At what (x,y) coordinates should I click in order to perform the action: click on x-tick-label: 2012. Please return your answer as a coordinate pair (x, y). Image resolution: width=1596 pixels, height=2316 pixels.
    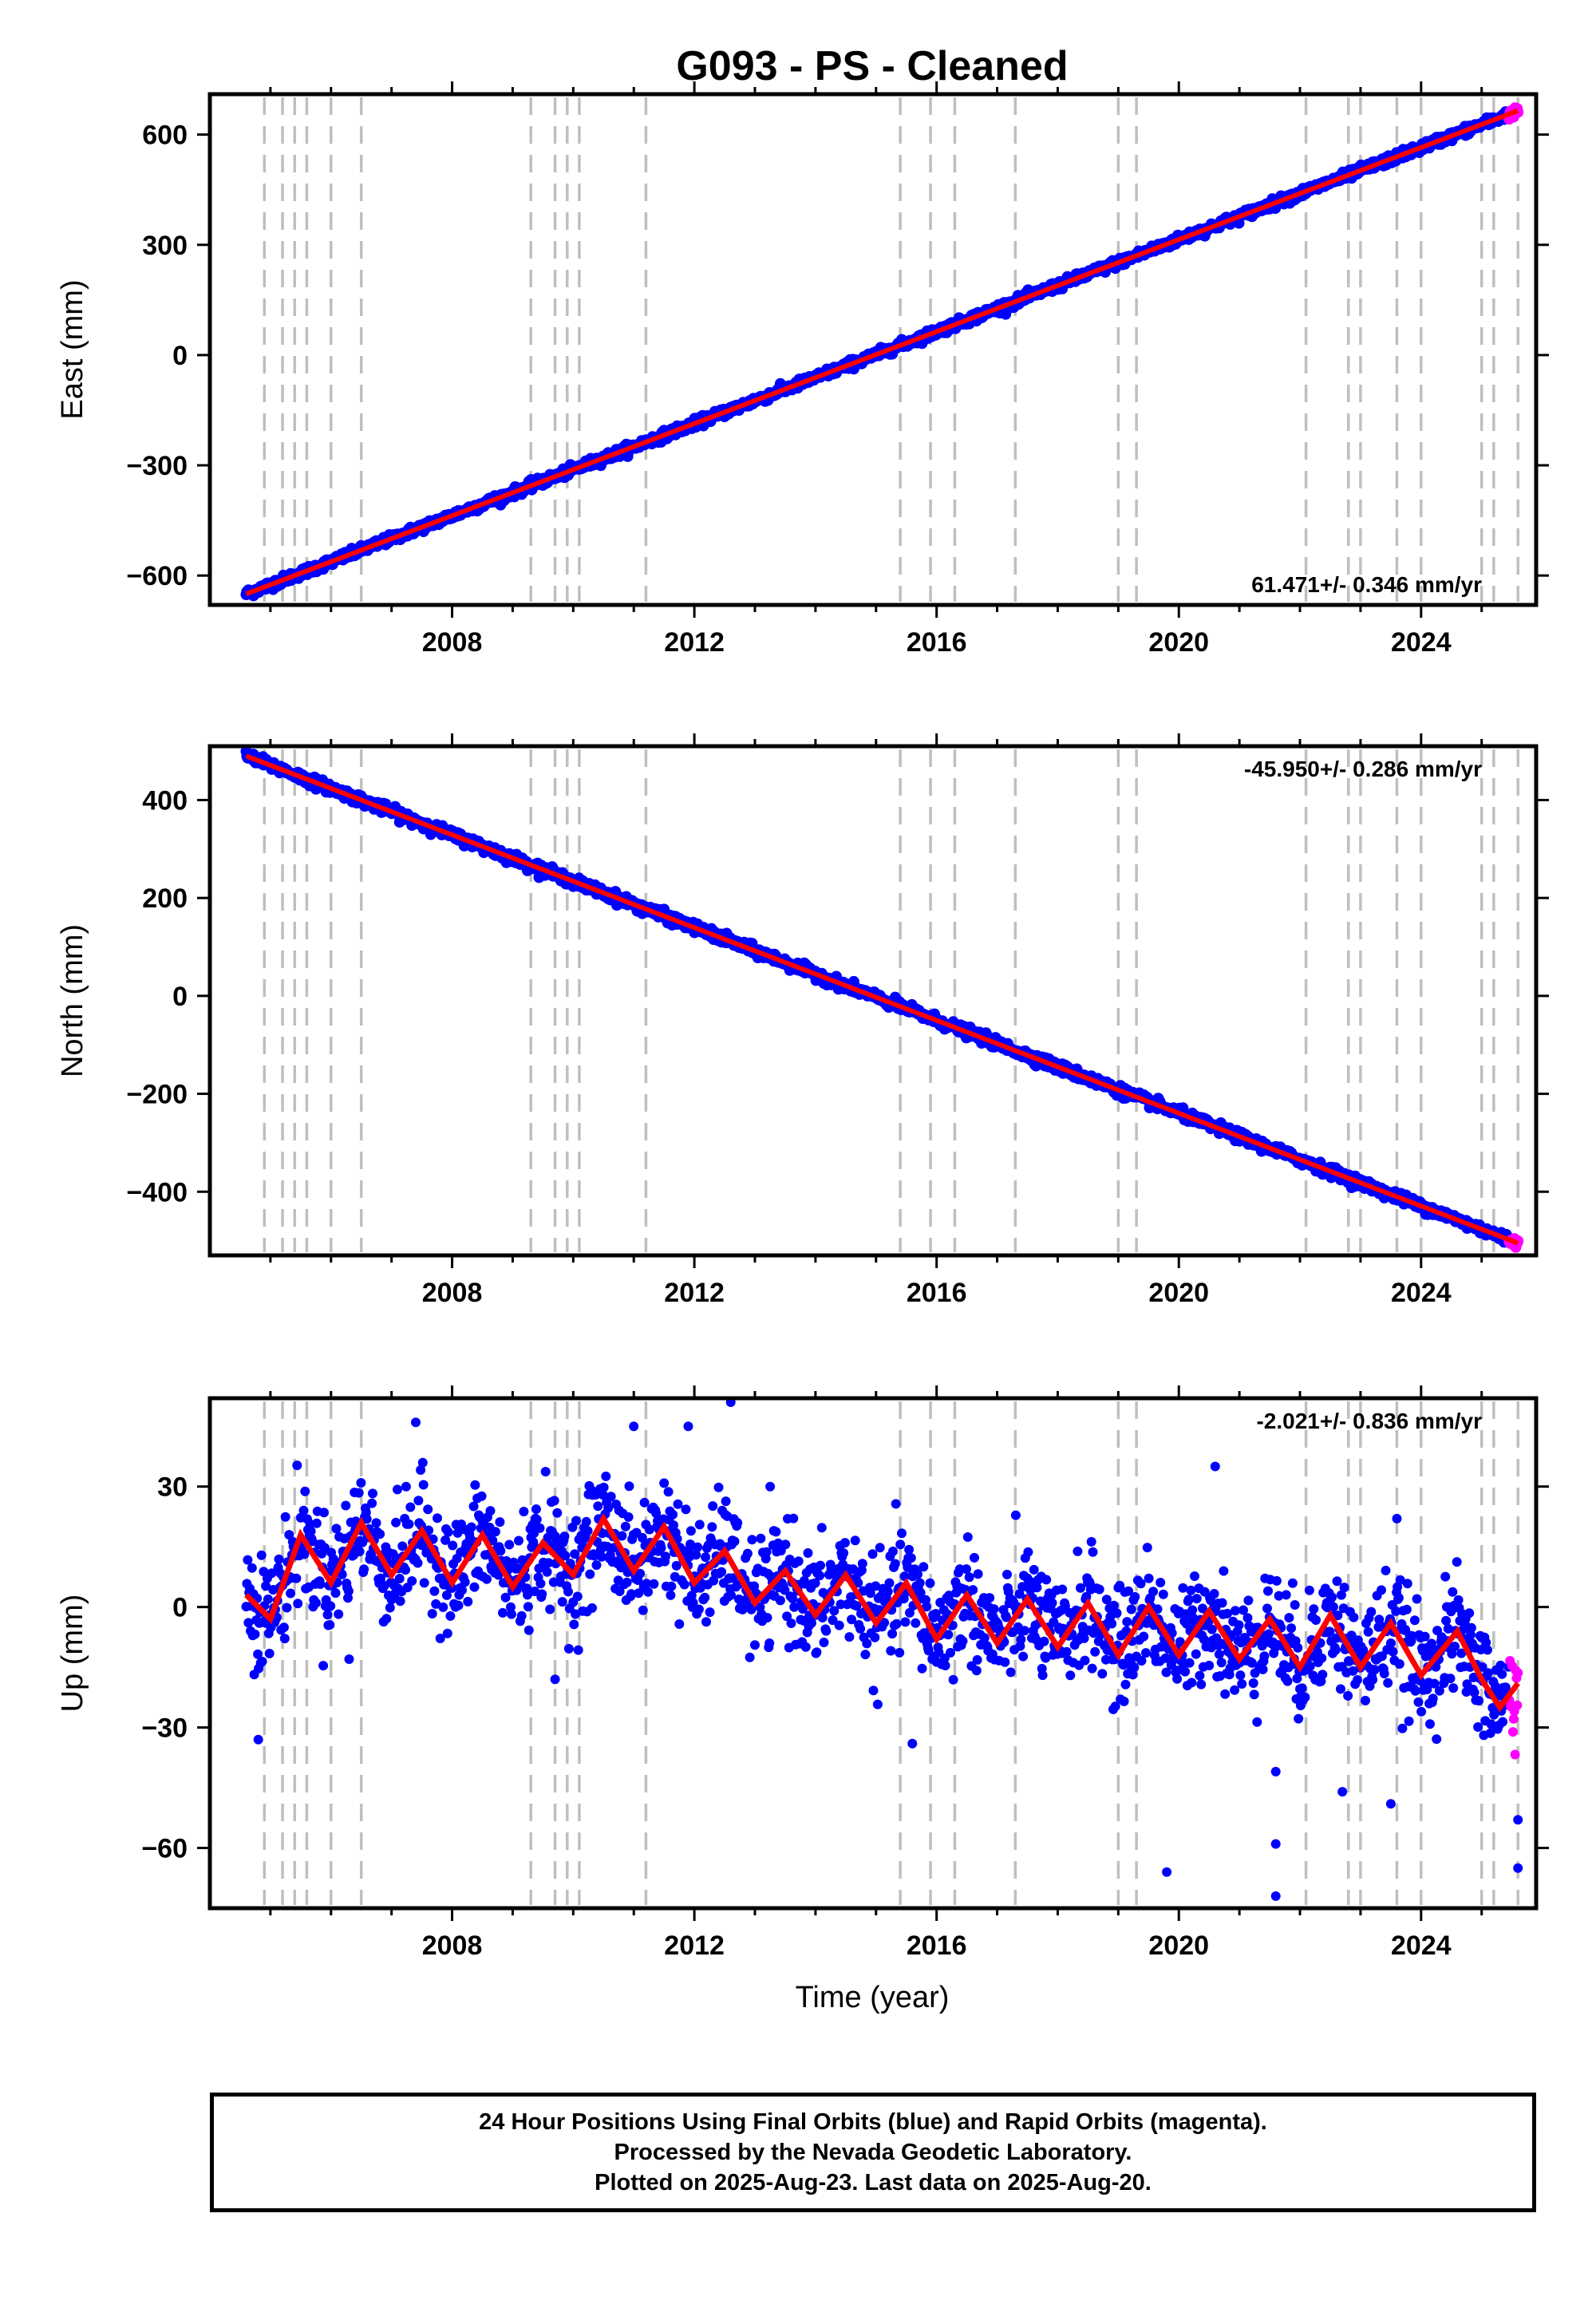
    Looking at the image, I should click on (694, 642).